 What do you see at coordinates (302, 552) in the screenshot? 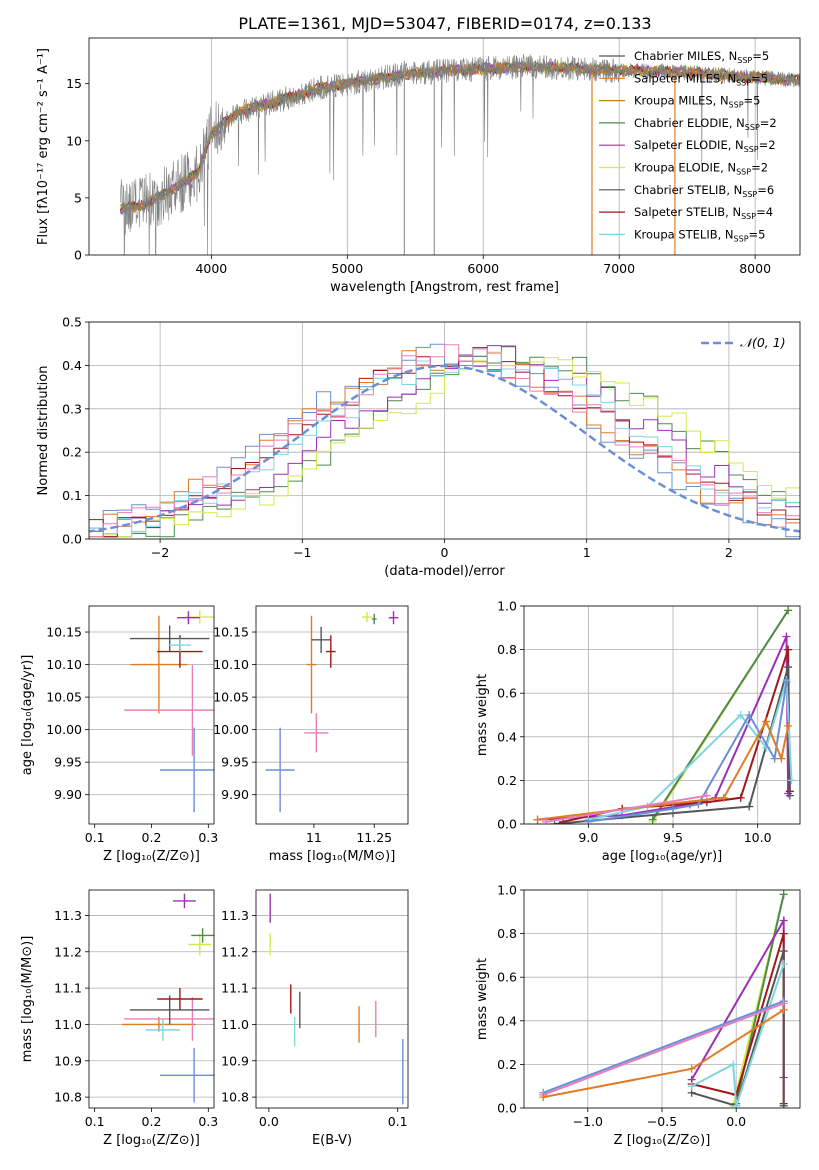
I see `x-tick-label: −1` at bounding box center [302, 552].